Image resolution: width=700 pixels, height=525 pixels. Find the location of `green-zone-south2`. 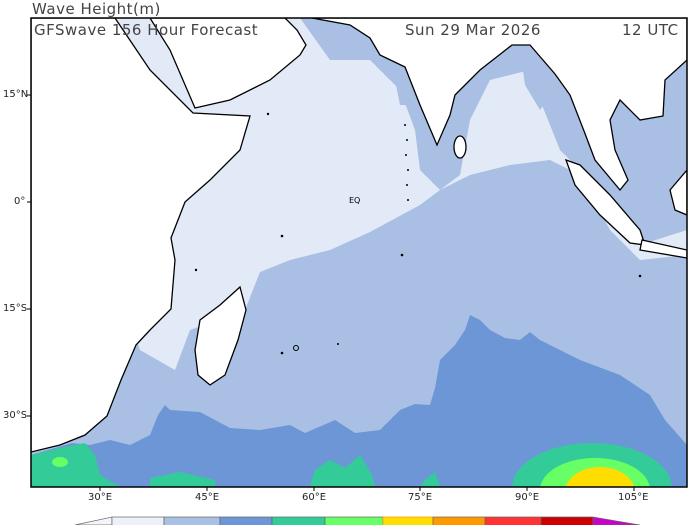

green-zone-south2 is located at coordinates (430, 479).